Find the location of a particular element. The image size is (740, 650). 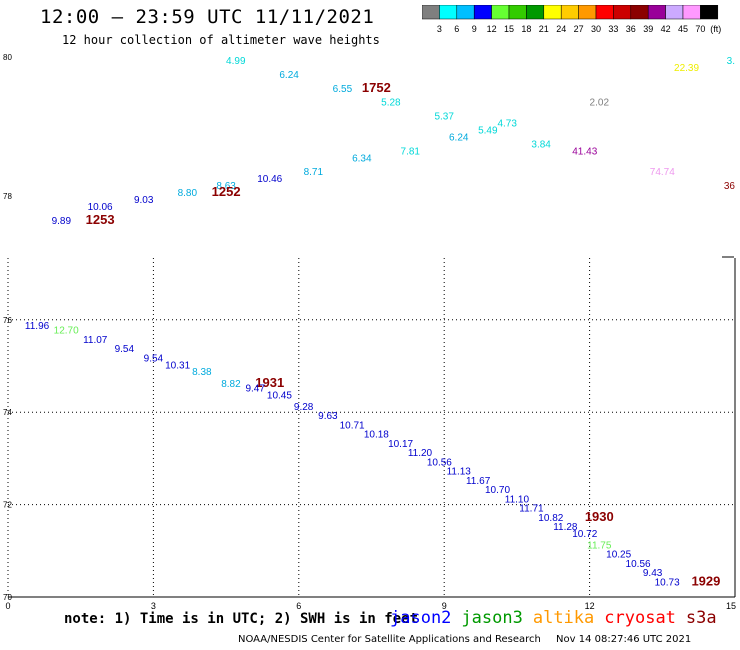

wave-height-label: 10.17 is located at coordinates (400, 444).